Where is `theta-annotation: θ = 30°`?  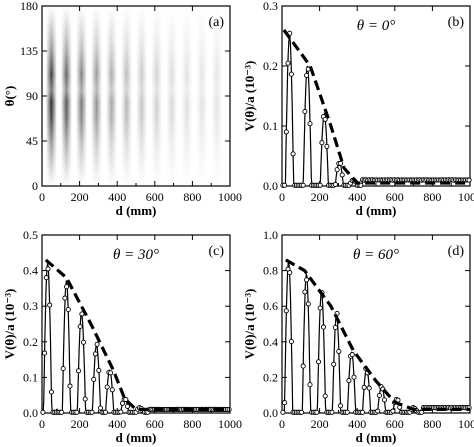 theta-annotation: θ = 30° is located at coordinates (136, 255).